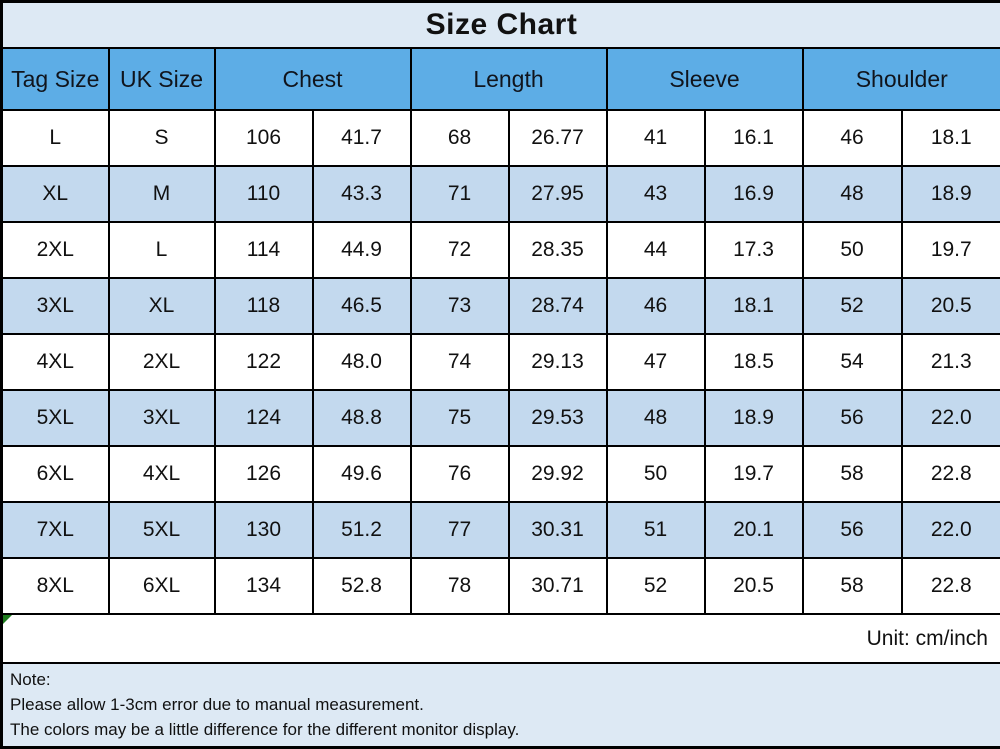 This screenshot has width=1000, height=749. What do you see at coordinates (503, 679) in the screenshot?
I see `note-line: Note:` at bounding box center [503, 679].